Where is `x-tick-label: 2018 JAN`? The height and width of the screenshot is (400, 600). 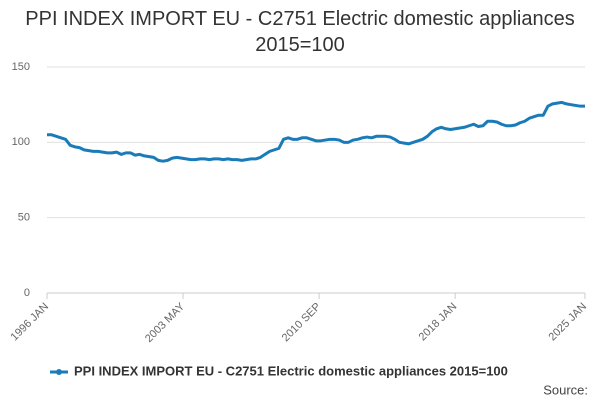 x-tick-label: 2018 JAN is located at coordinates (438, 322).